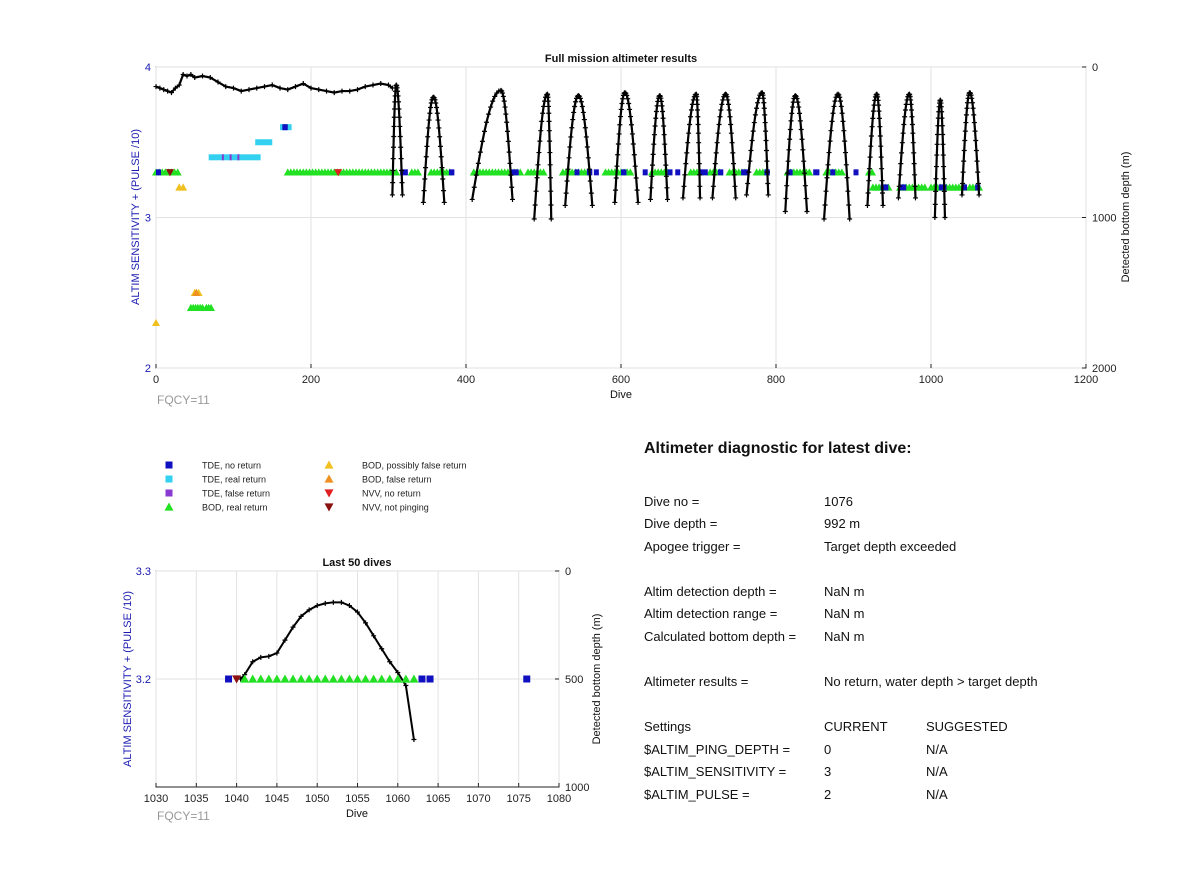 The image size is (1200, 885). Describe the element at coordinates (856, 726) in the screenshot. I see `current-header: CURRENT` at that location.